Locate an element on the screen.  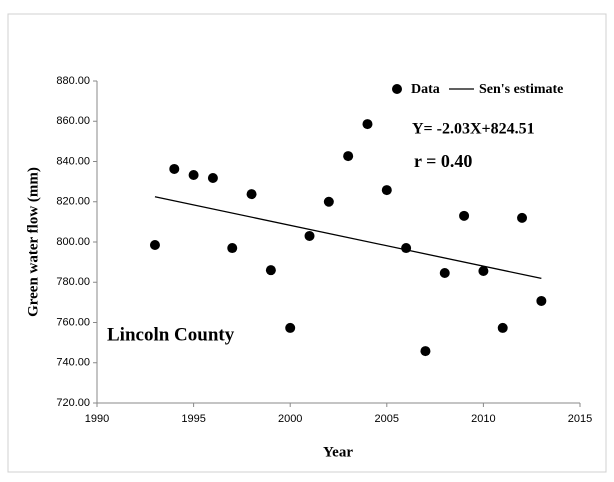
y-tick-label: 840.00 is located at coordinates (73, 161).